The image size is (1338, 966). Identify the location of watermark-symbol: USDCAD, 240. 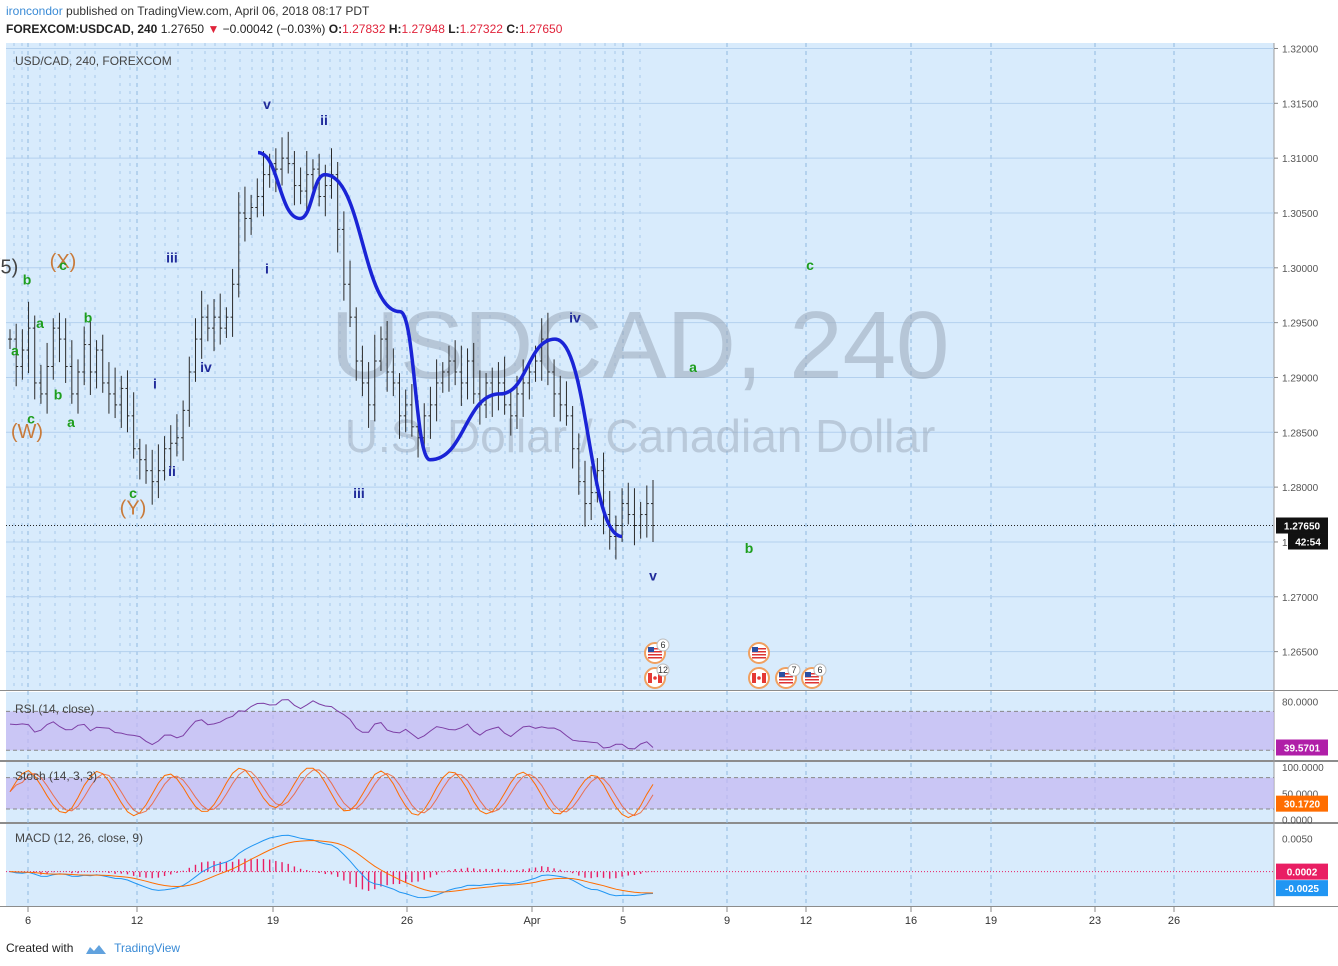
(640, 345).